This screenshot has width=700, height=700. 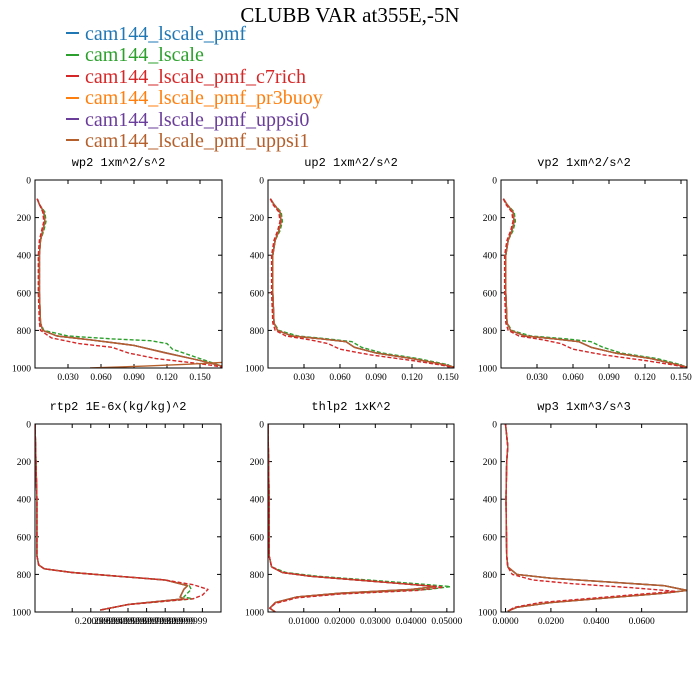 What do you see at coordinates (118, 407) in the screenshot?
I see `panel-title: rtp2 1E-6x(kg/kg)^2` at bounding box center [118, 407].